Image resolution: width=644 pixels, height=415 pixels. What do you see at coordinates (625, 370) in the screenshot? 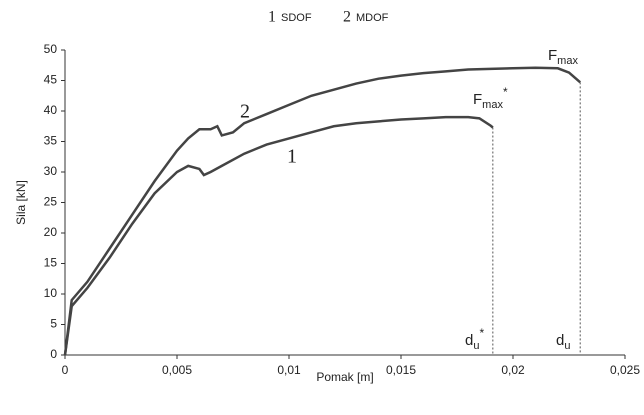
I see `x-tick-label: 0,025` at bounding box center [625, 370].